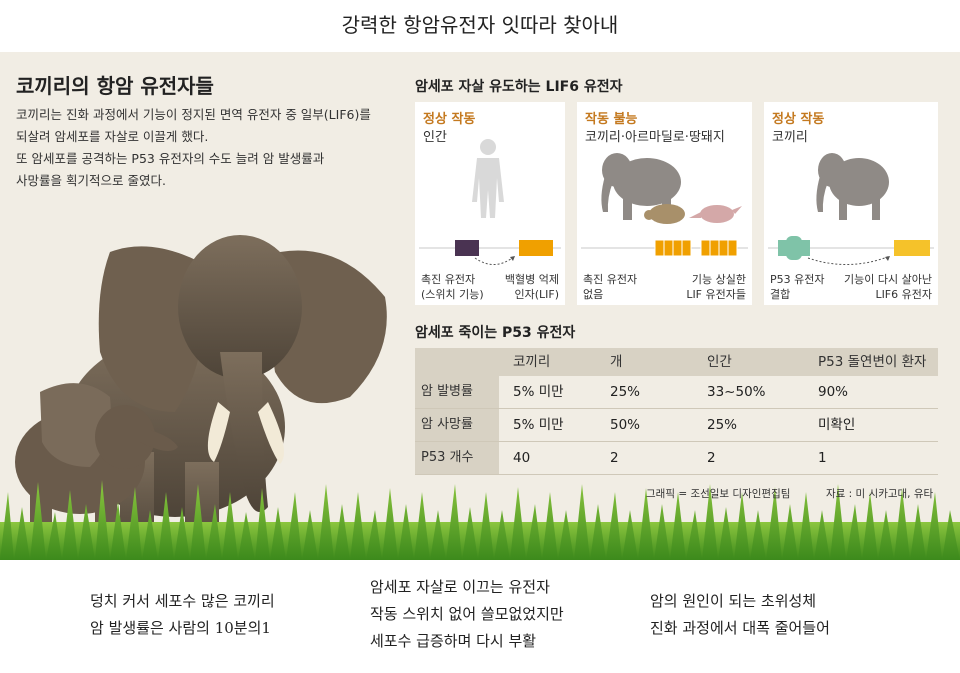 This screenshot has height=673, width=960. Describe the element at coordinates (625, 425) in the screenshot. I see `table-cell: 50%` at that location.